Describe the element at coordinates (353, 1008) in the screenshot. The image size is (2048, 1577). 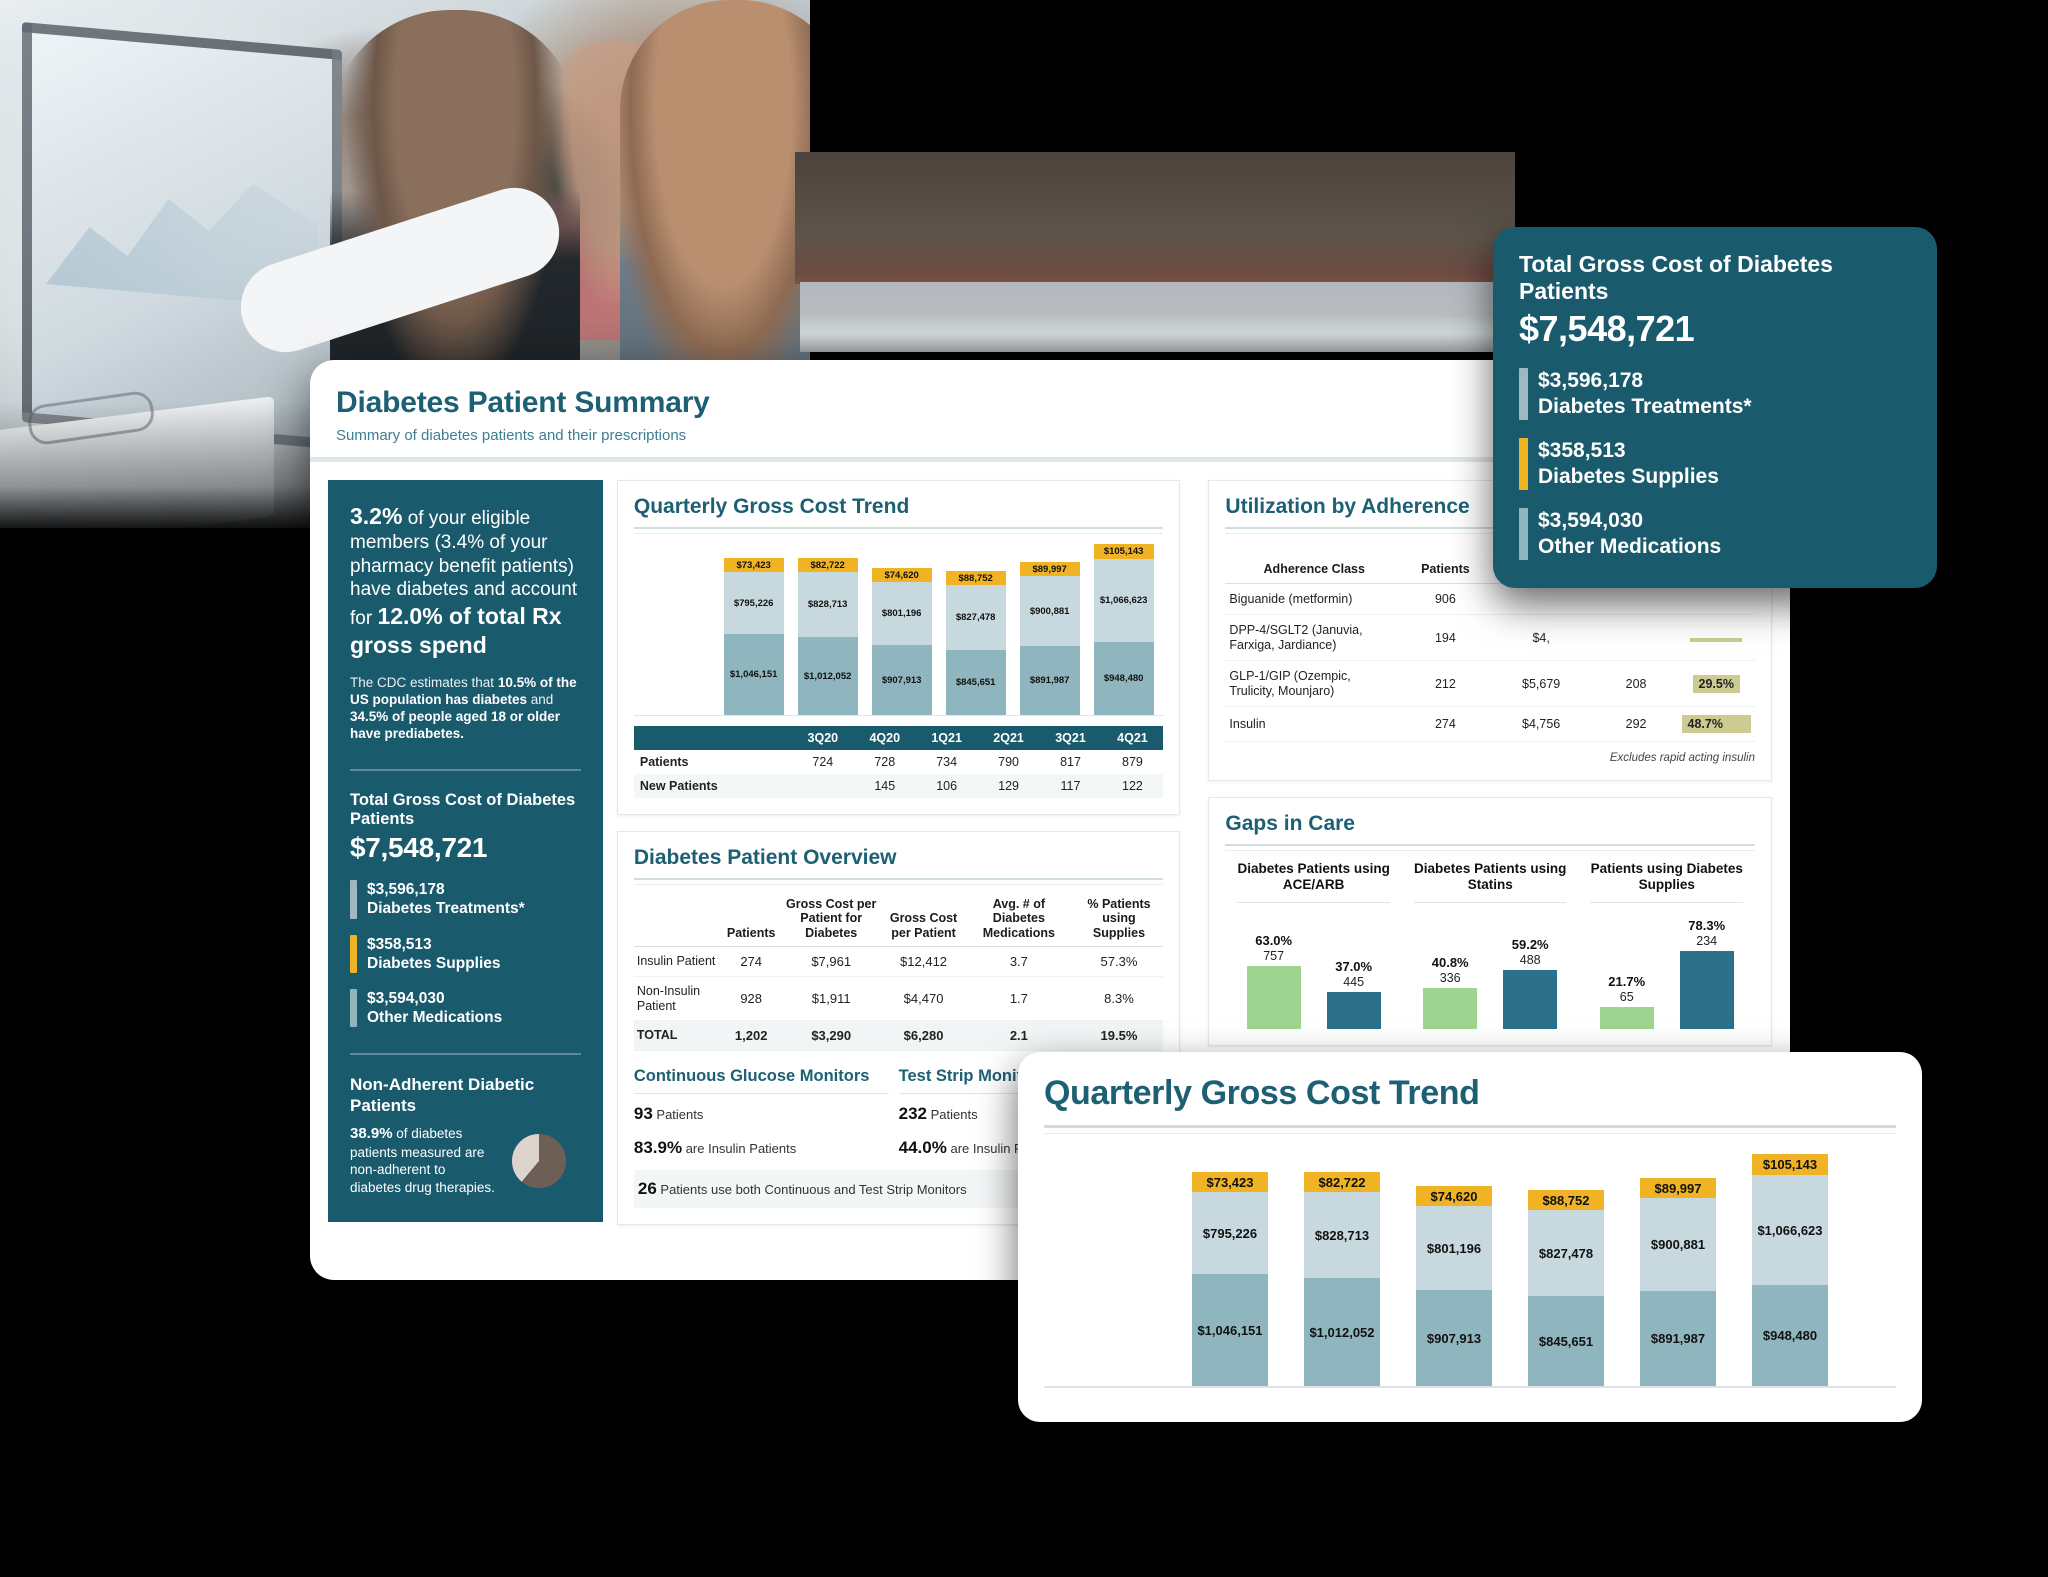
I see `color-bar-other` at that location.